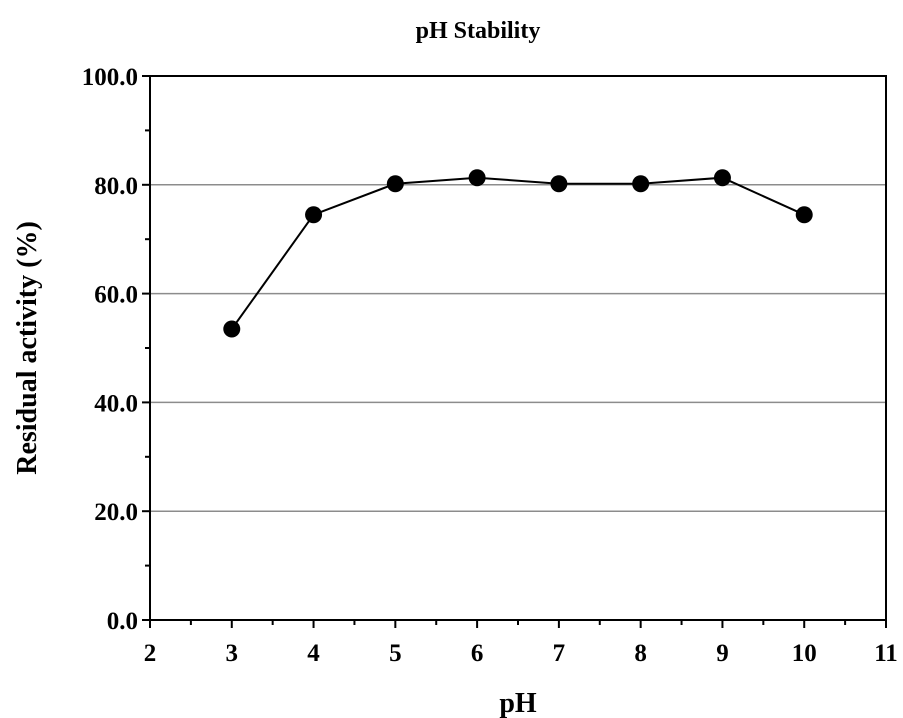  I want to click on series-line, so click(517, 253).